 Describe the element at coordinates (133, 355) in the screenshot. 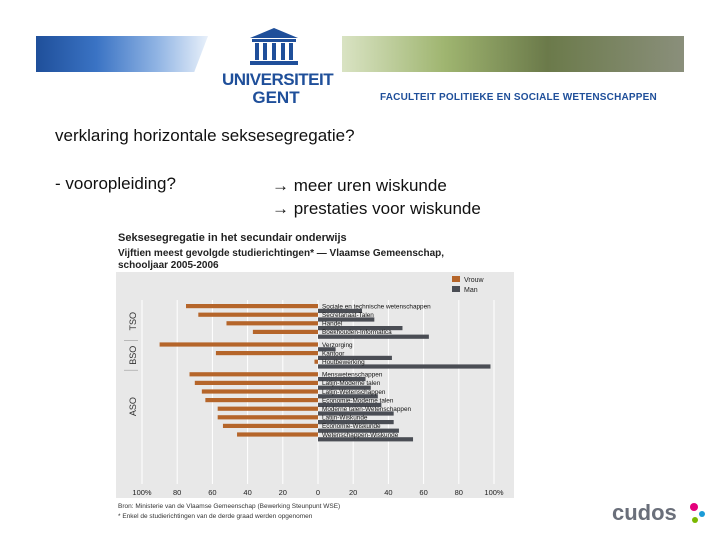

I see `group-label: BSO` at that location.